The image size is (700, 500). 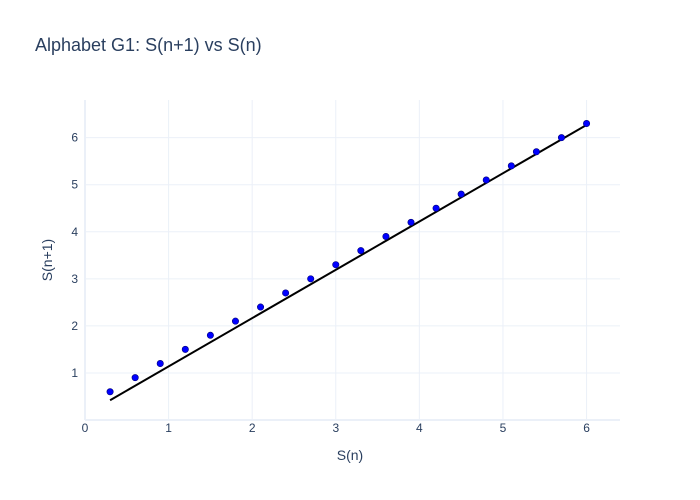 I want to click on x-tick-label: 2, so click(x=252, y=428).